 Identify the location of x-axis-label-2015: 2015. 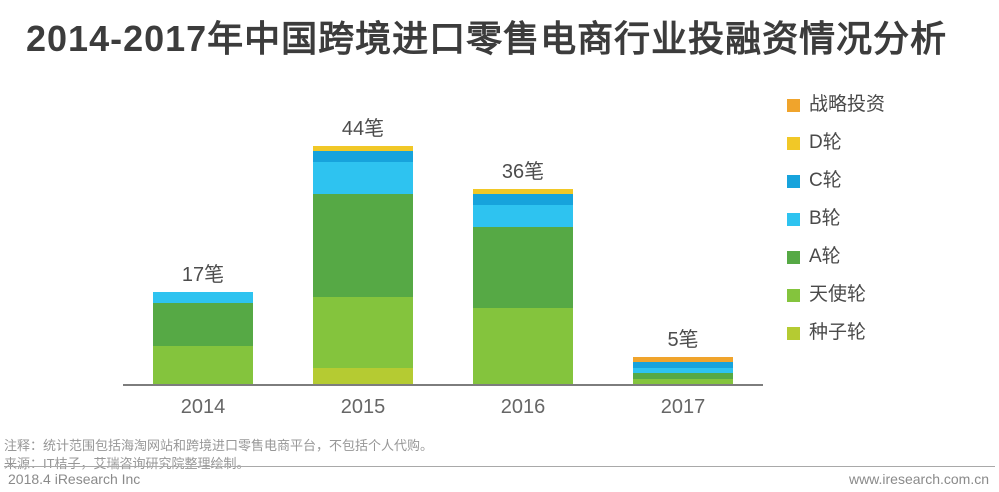
(363, 407).